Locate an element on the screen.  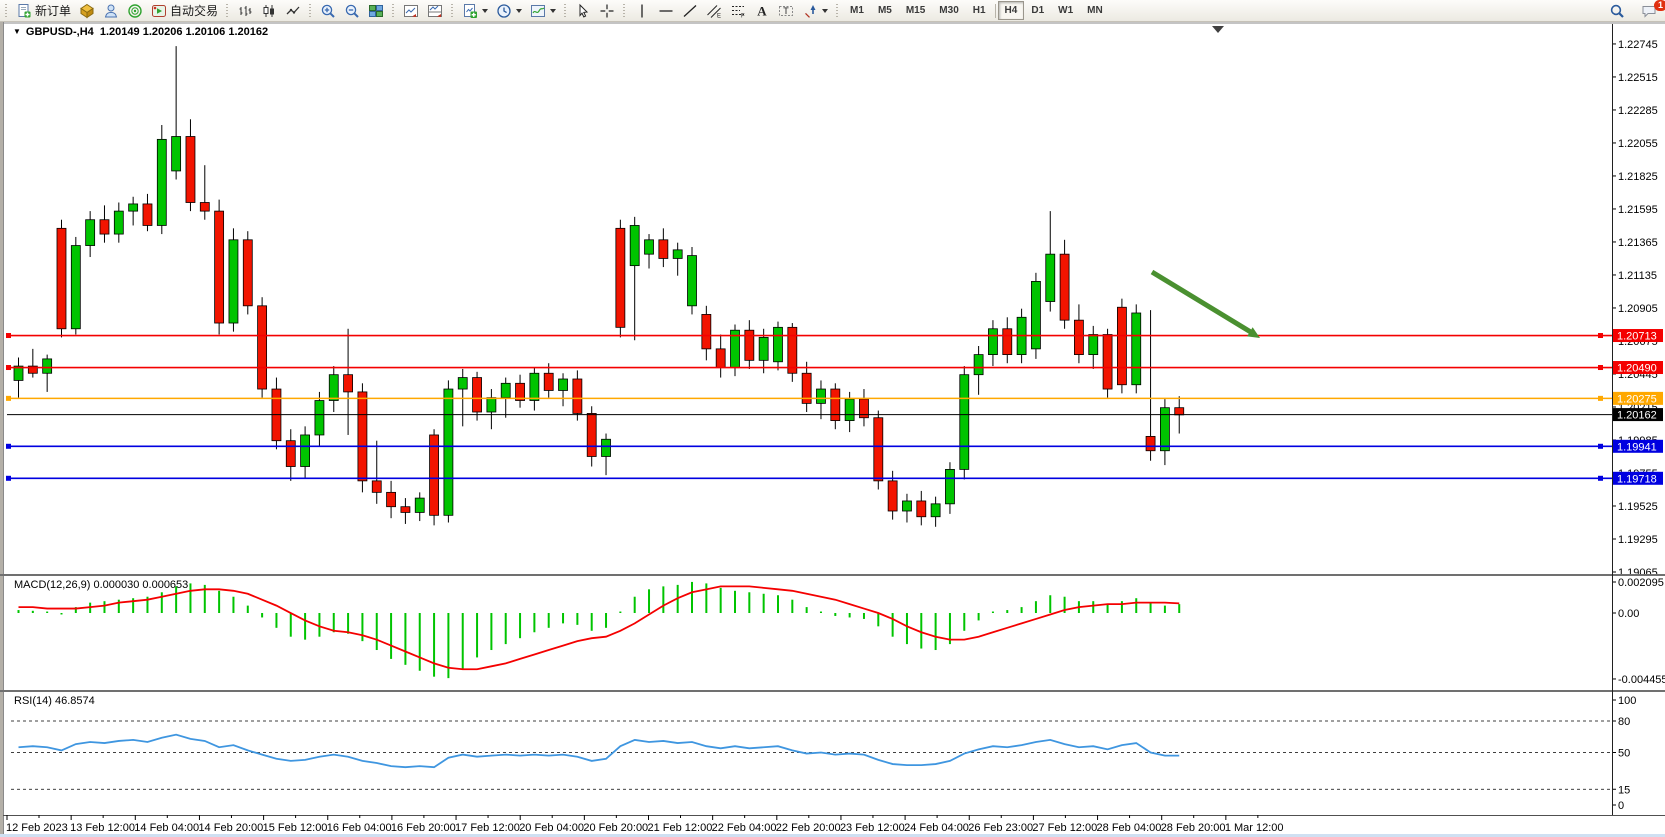
trend-arrow-annotation is located at coordinates (1205, 303).